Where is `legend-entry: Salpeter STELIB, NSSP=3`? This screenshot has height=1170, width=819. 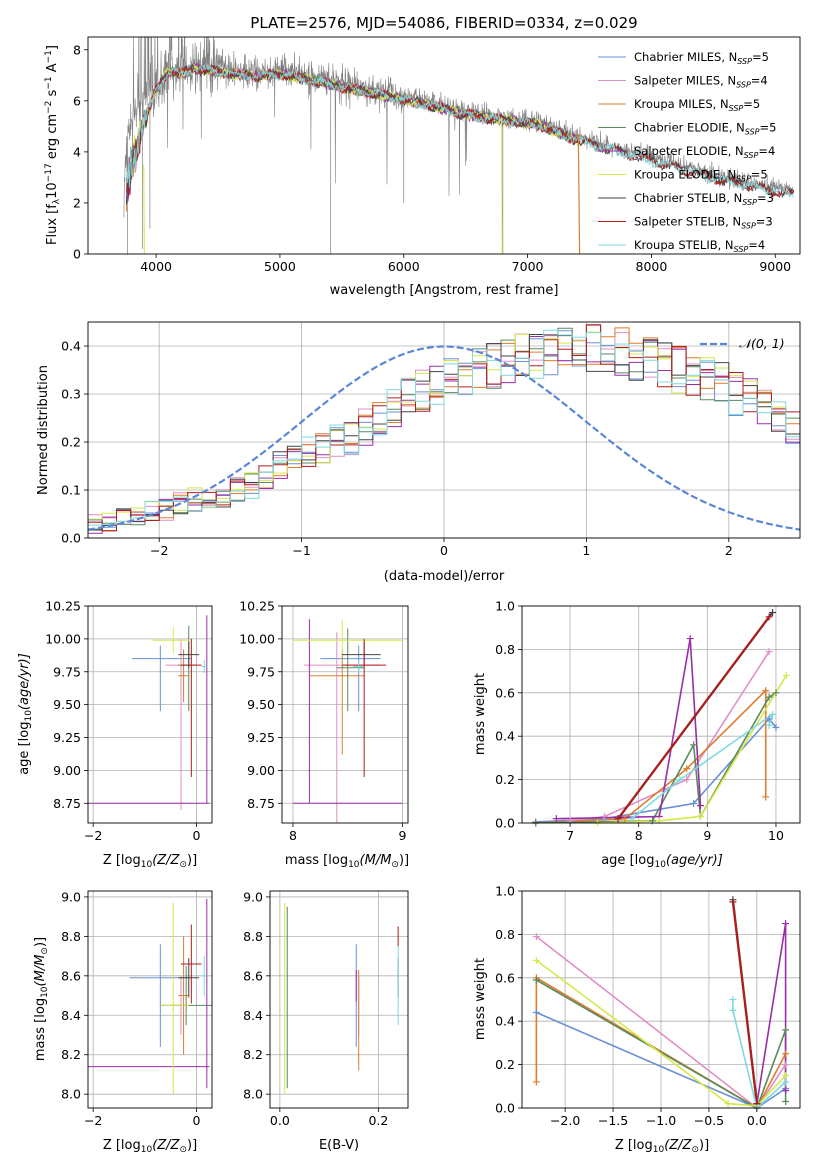 legend-entry: Salpeter STELIB, NSSP=3 is located at coordinates (703, 223).